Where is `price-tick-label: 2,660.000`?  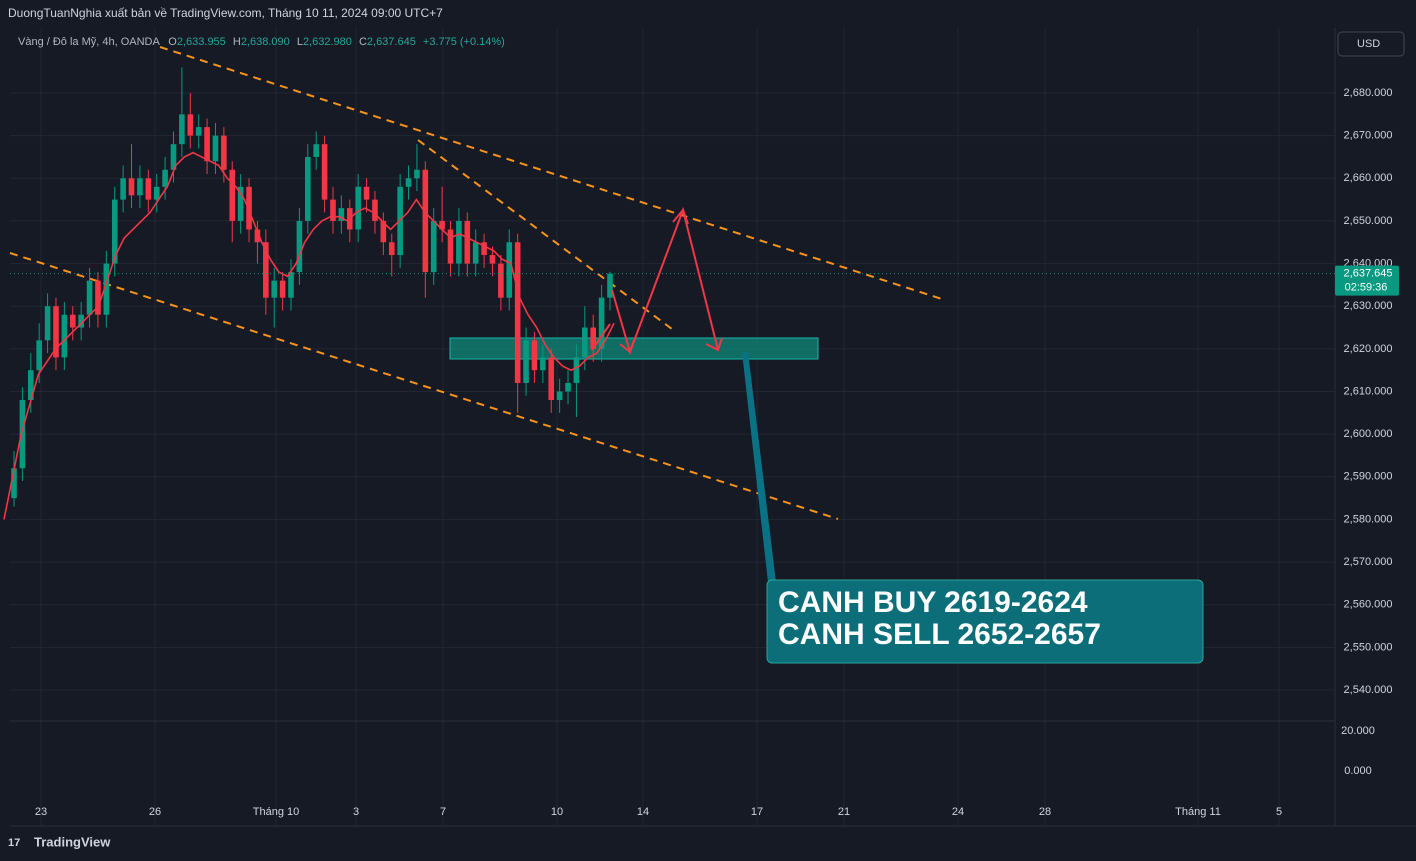
price-tick-label: 2,660.000 is located at coordinates (1368, 178).